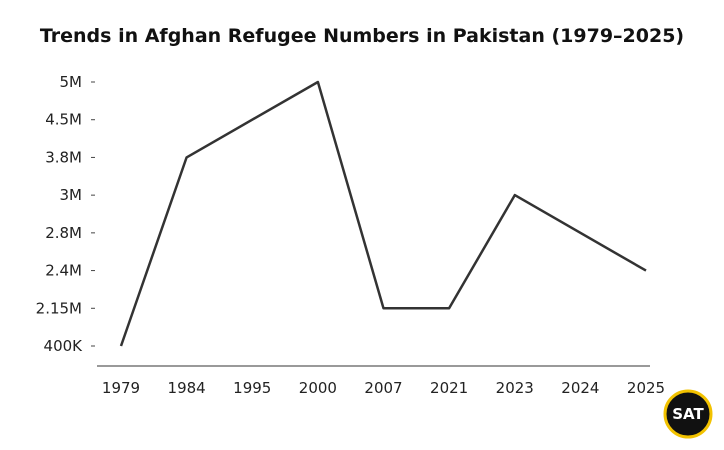  I want to click on y-tick-label: 2.8M, so click(63, 233).